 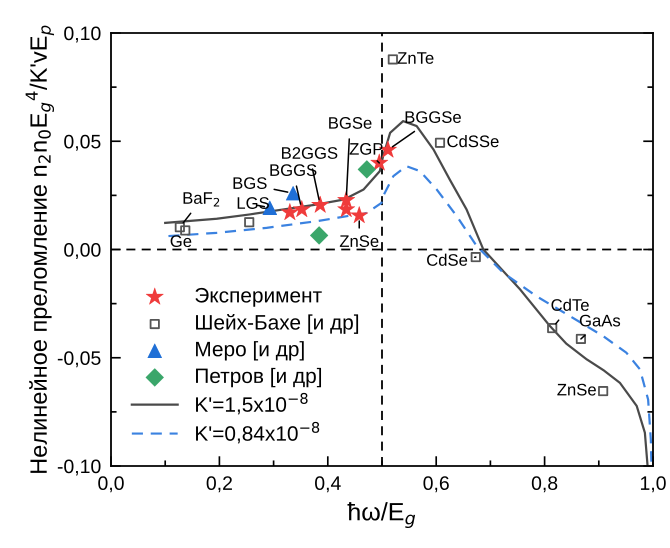 I want to click on annotation: CdSSe, so click(x=473, y=141).